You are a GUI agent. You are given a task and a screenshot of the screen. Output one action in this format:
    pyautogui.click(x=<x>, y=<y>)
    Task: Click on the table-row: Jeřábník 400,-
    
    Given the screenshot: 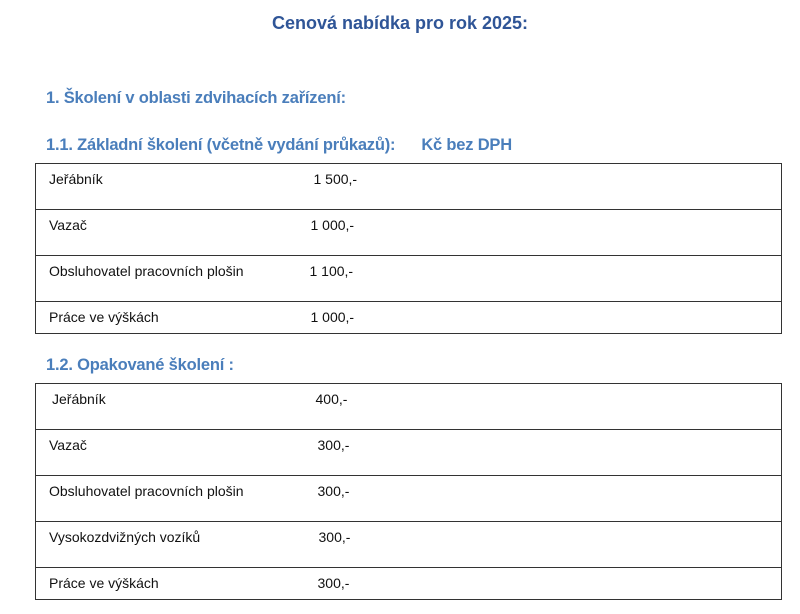 What is the action you would take?
    pyautogui.click(x=408, y=406)
    